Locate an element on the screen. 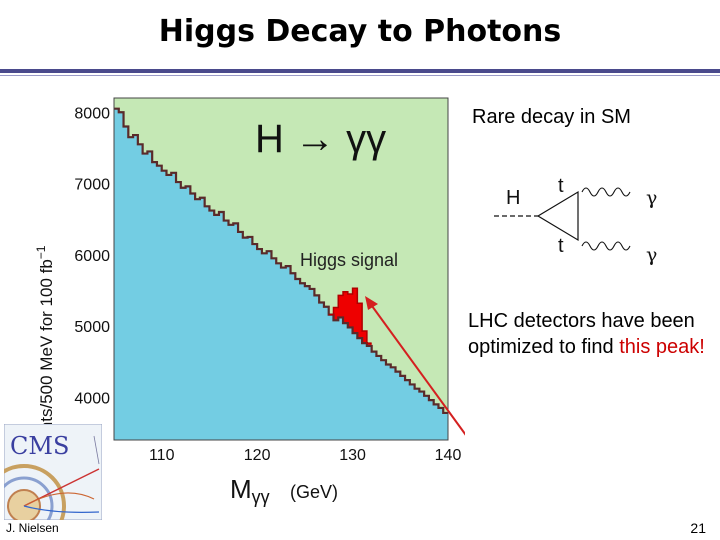 This screenshot has height=540, width=720. photon-label-2: γ is located at coordinates (651, 255).